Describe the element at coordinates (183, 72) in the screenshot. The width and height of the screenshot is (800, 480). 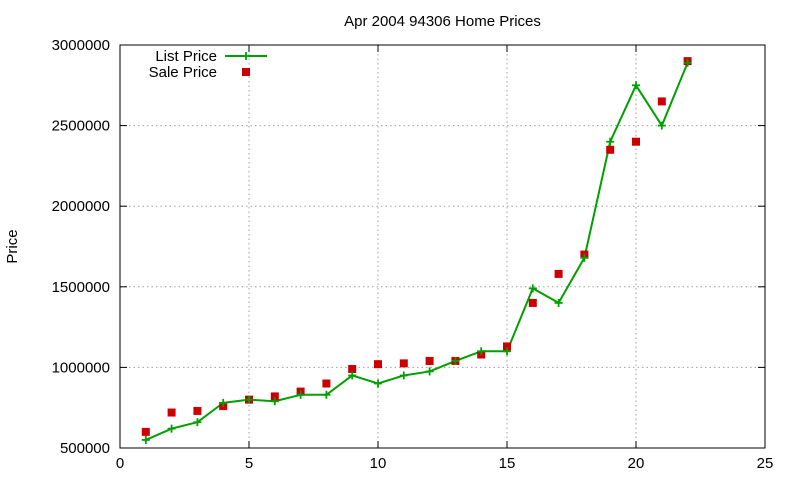
I see `legend-label-sale-price: Sale Price` at that location.